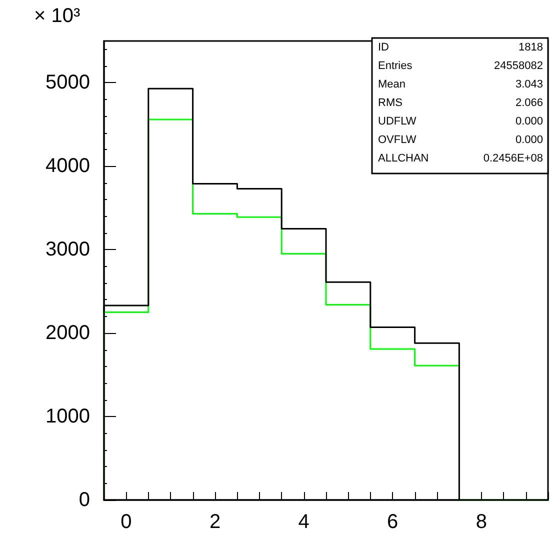 The height and width of the screenshot is (539, 550). Describe the element at coordinates (530, 48) in the screenshot. I see `annotation: 1818` at that location.